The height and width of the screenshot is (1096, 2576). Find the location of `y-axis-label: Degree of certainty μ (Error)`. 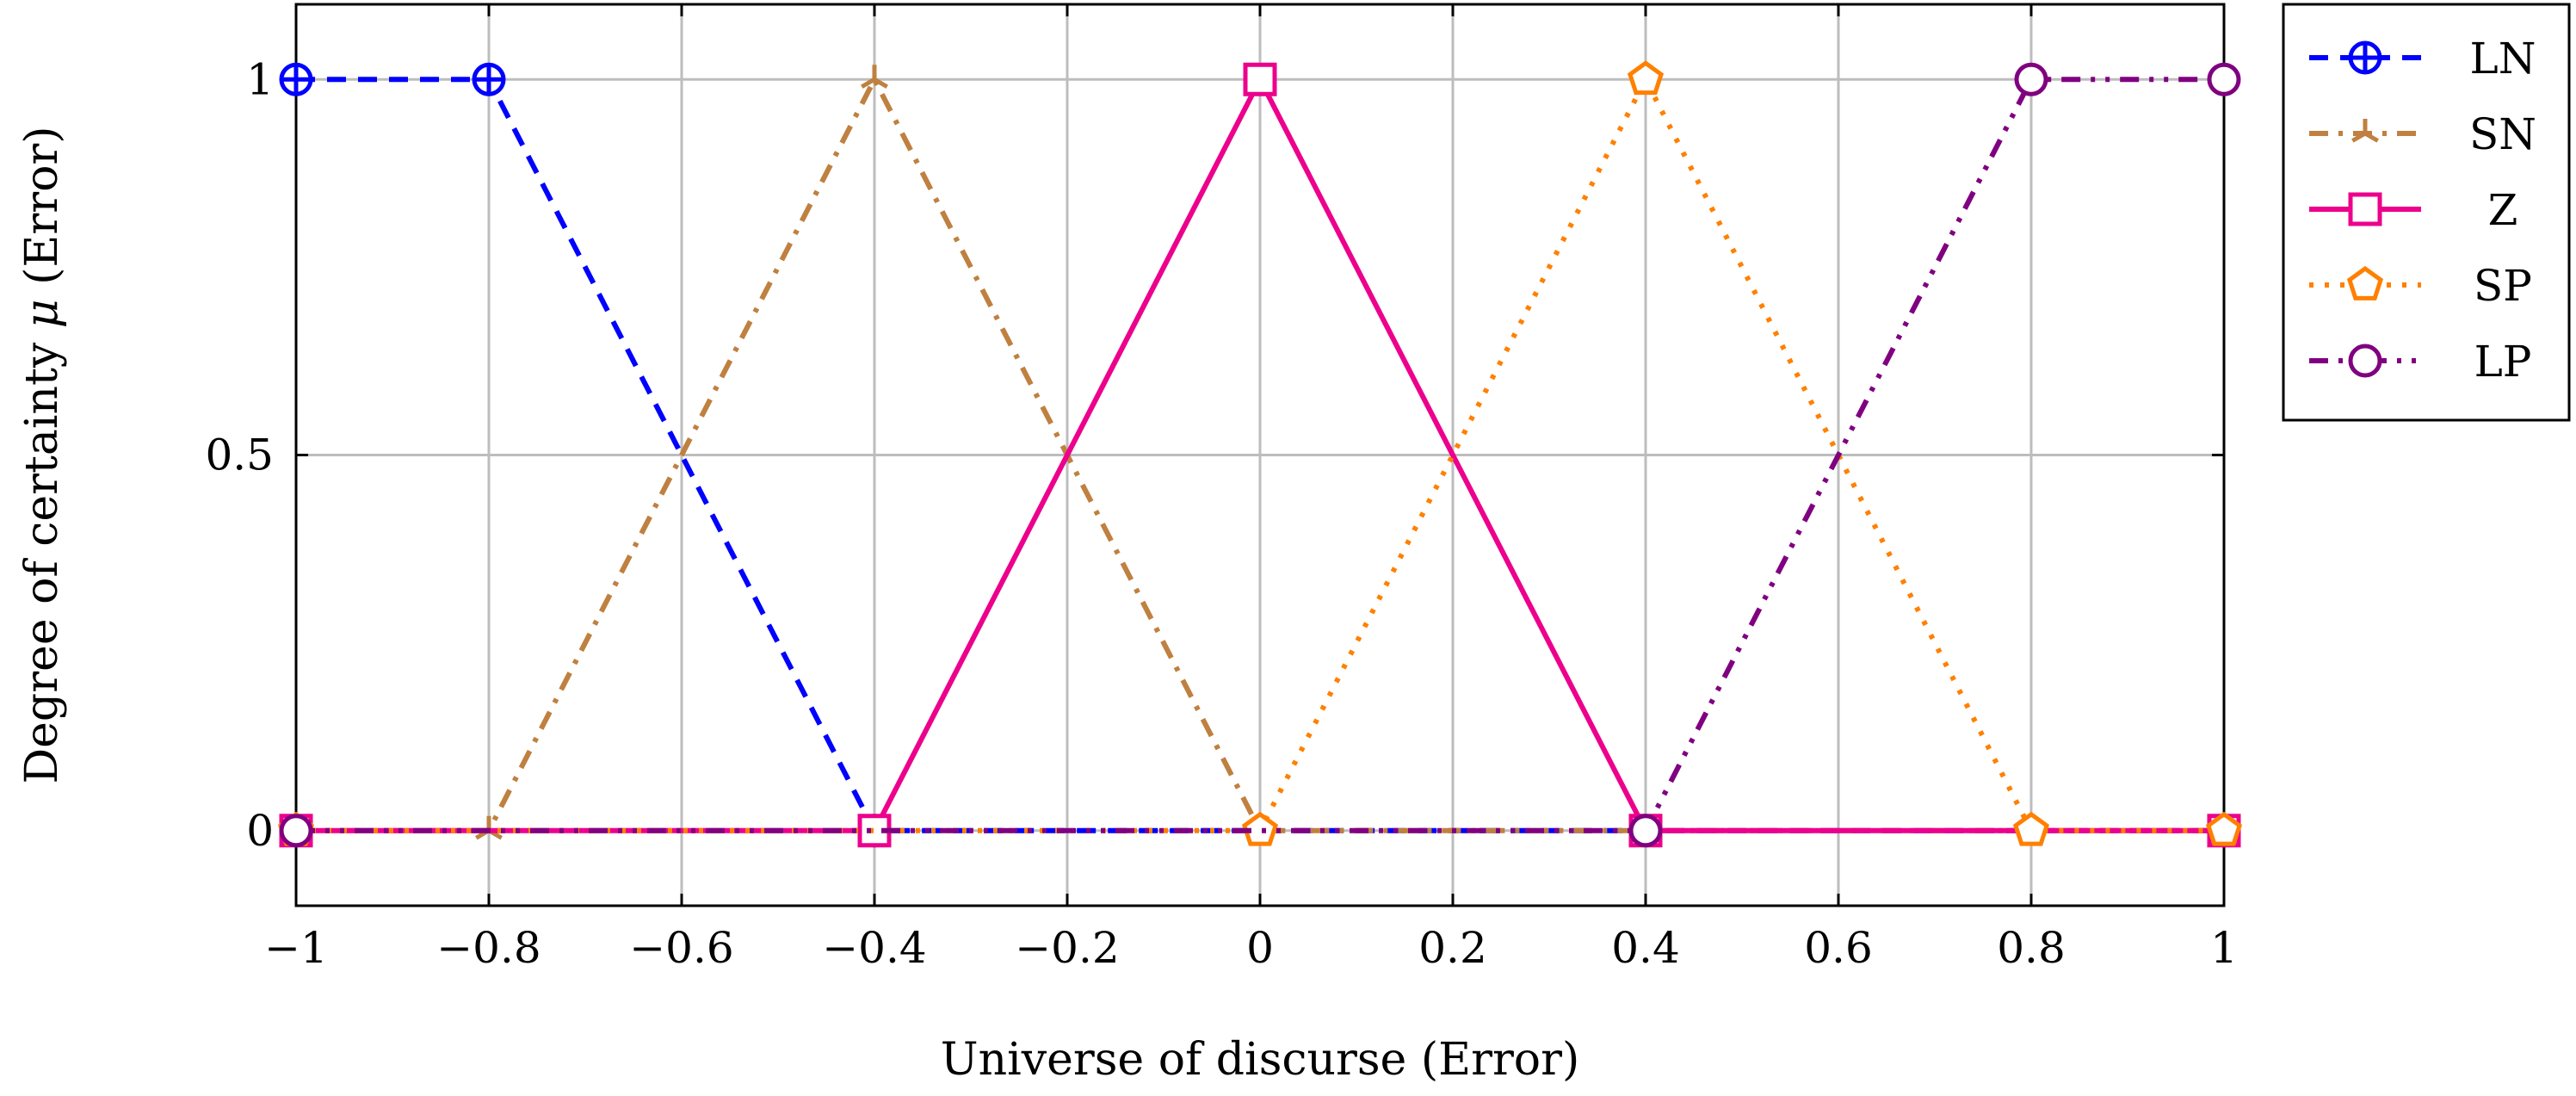

y-axis-label: Degree of certainty μ (Error) is located at coordinates (42, 454).